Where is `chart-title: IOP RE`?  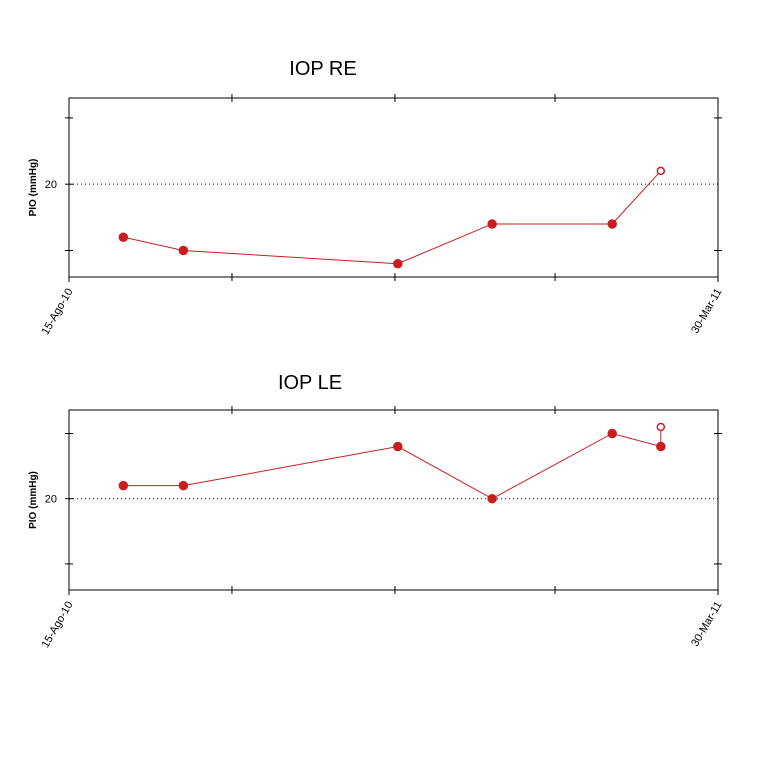 chart-title: IOP RE is located at coordinates (322, 69).